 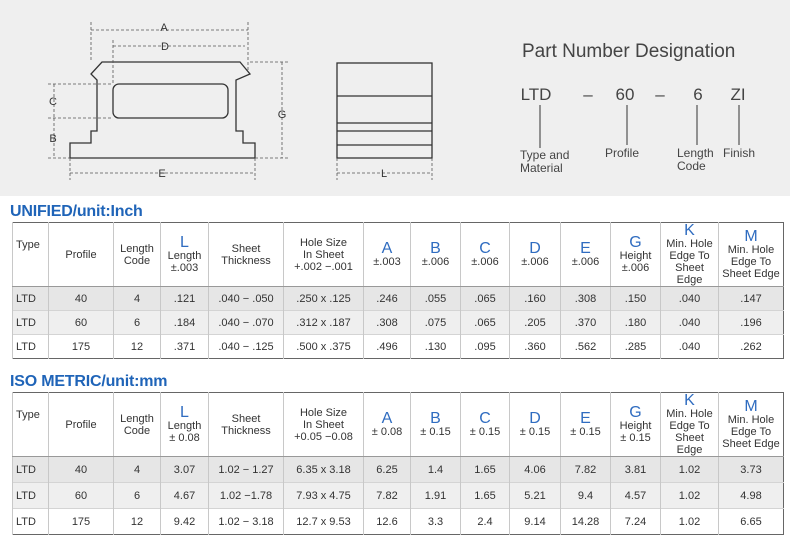 What do you see at coordinates (81, 298) in the screenshot?
I see `cell: 40` at bounding box center [81, 298].